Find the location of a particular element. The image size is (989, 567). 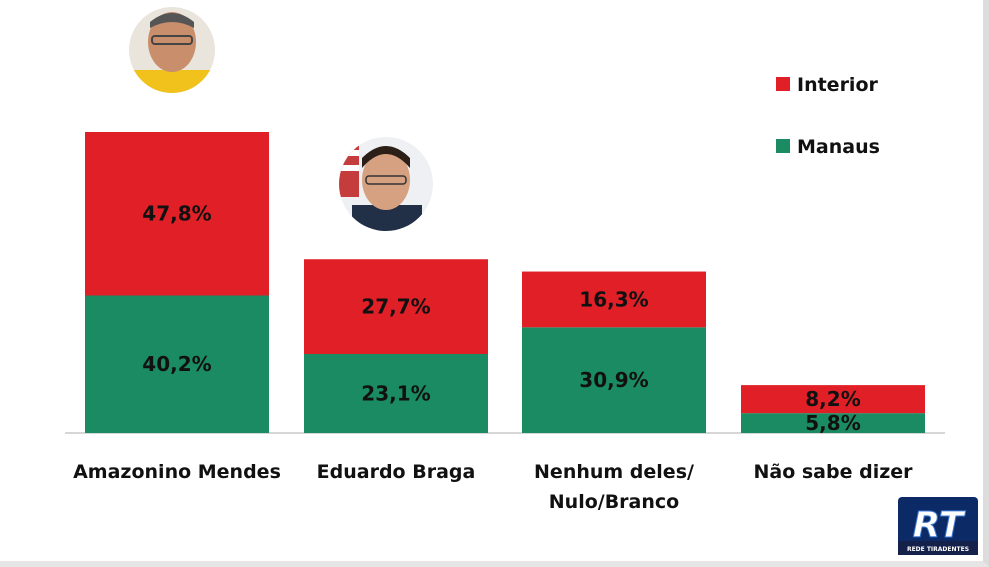

value-label-manaus-4: 5,8% is located at coordinates (832, 423).